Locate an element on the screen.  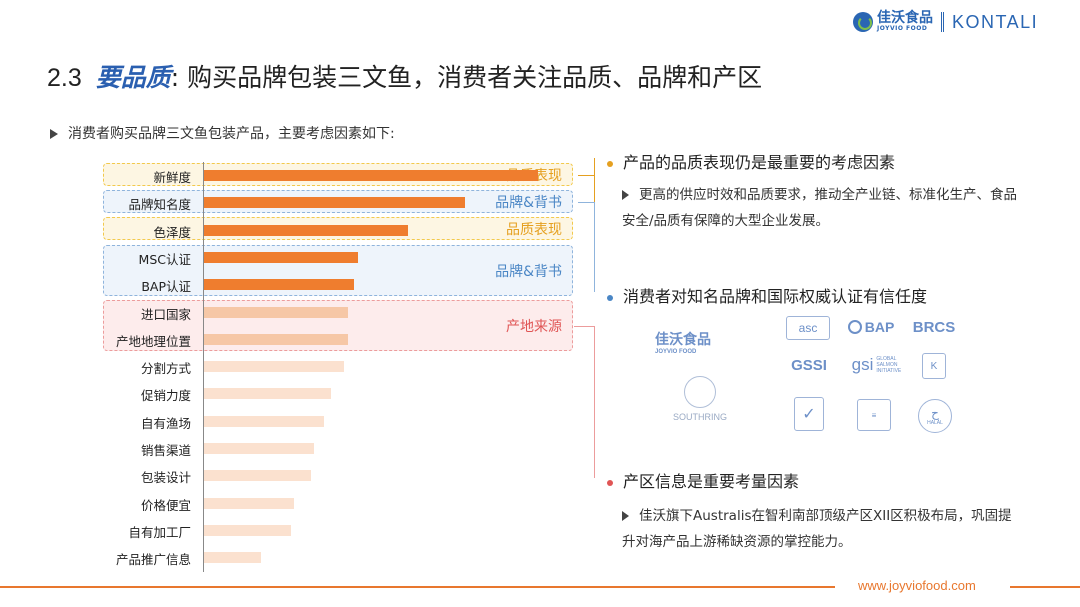
bap-logo: BAP is located at coordinates (871, 327).